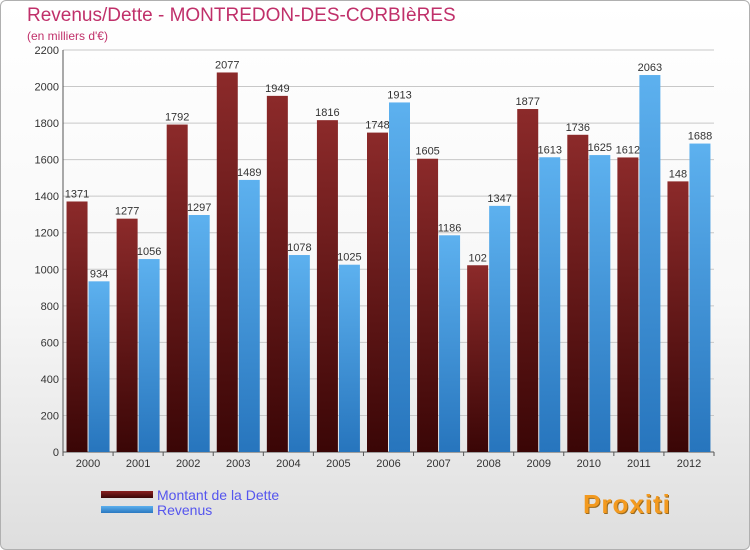 This screenshot has height=550, width=750. I want to click on data-label-revenus: 1186, so click(450, 228).